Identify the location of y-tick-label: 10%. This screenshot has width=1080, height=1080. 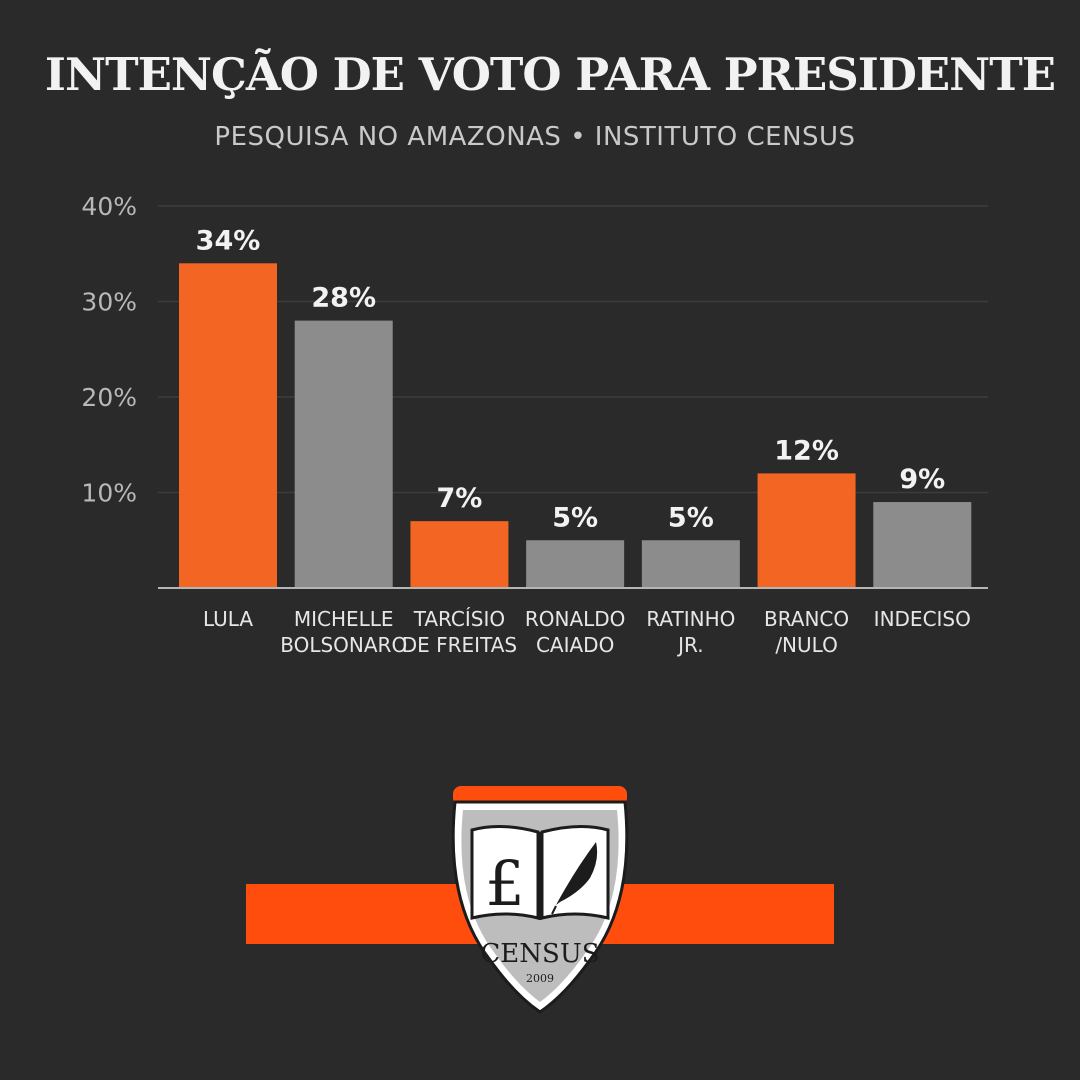
(109, 493).